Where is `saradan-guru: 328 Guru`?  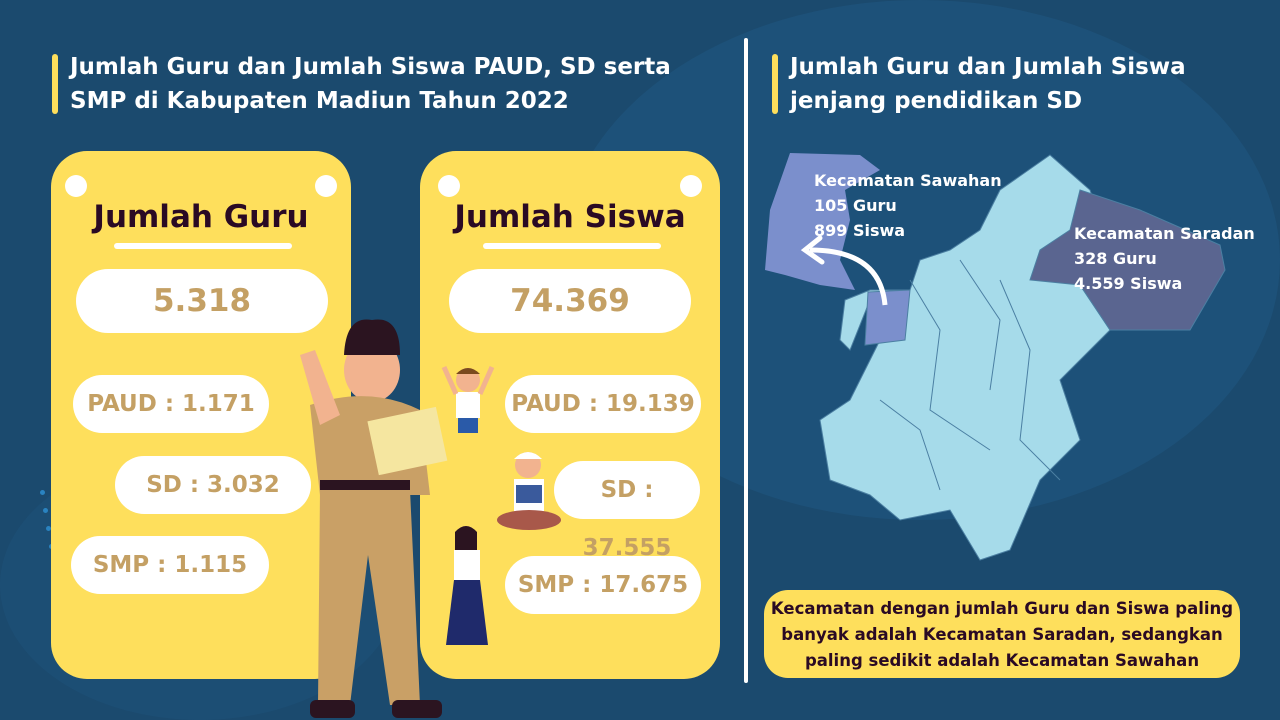 saradan-guru: 328 Guru is located at coordinates (1115, 258).